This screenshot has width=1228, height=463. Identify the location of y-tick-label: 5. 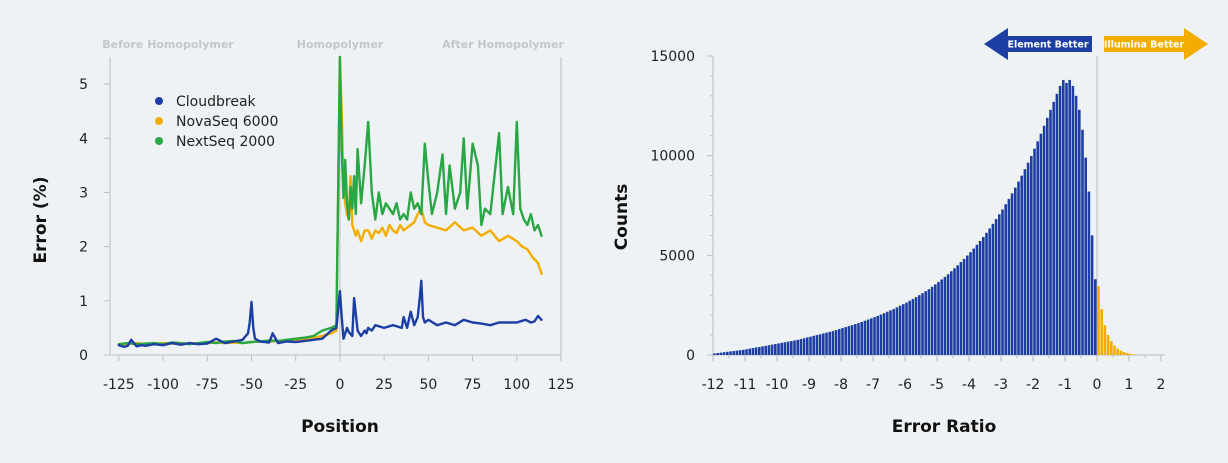
(83, 85).